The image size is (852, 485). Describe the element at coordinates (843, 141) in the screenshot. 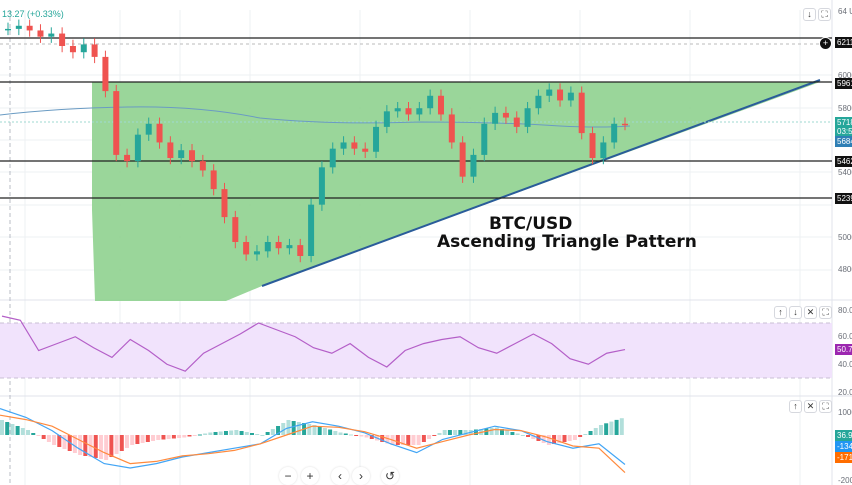

I see `ma-value-tag: 5684` at that location.